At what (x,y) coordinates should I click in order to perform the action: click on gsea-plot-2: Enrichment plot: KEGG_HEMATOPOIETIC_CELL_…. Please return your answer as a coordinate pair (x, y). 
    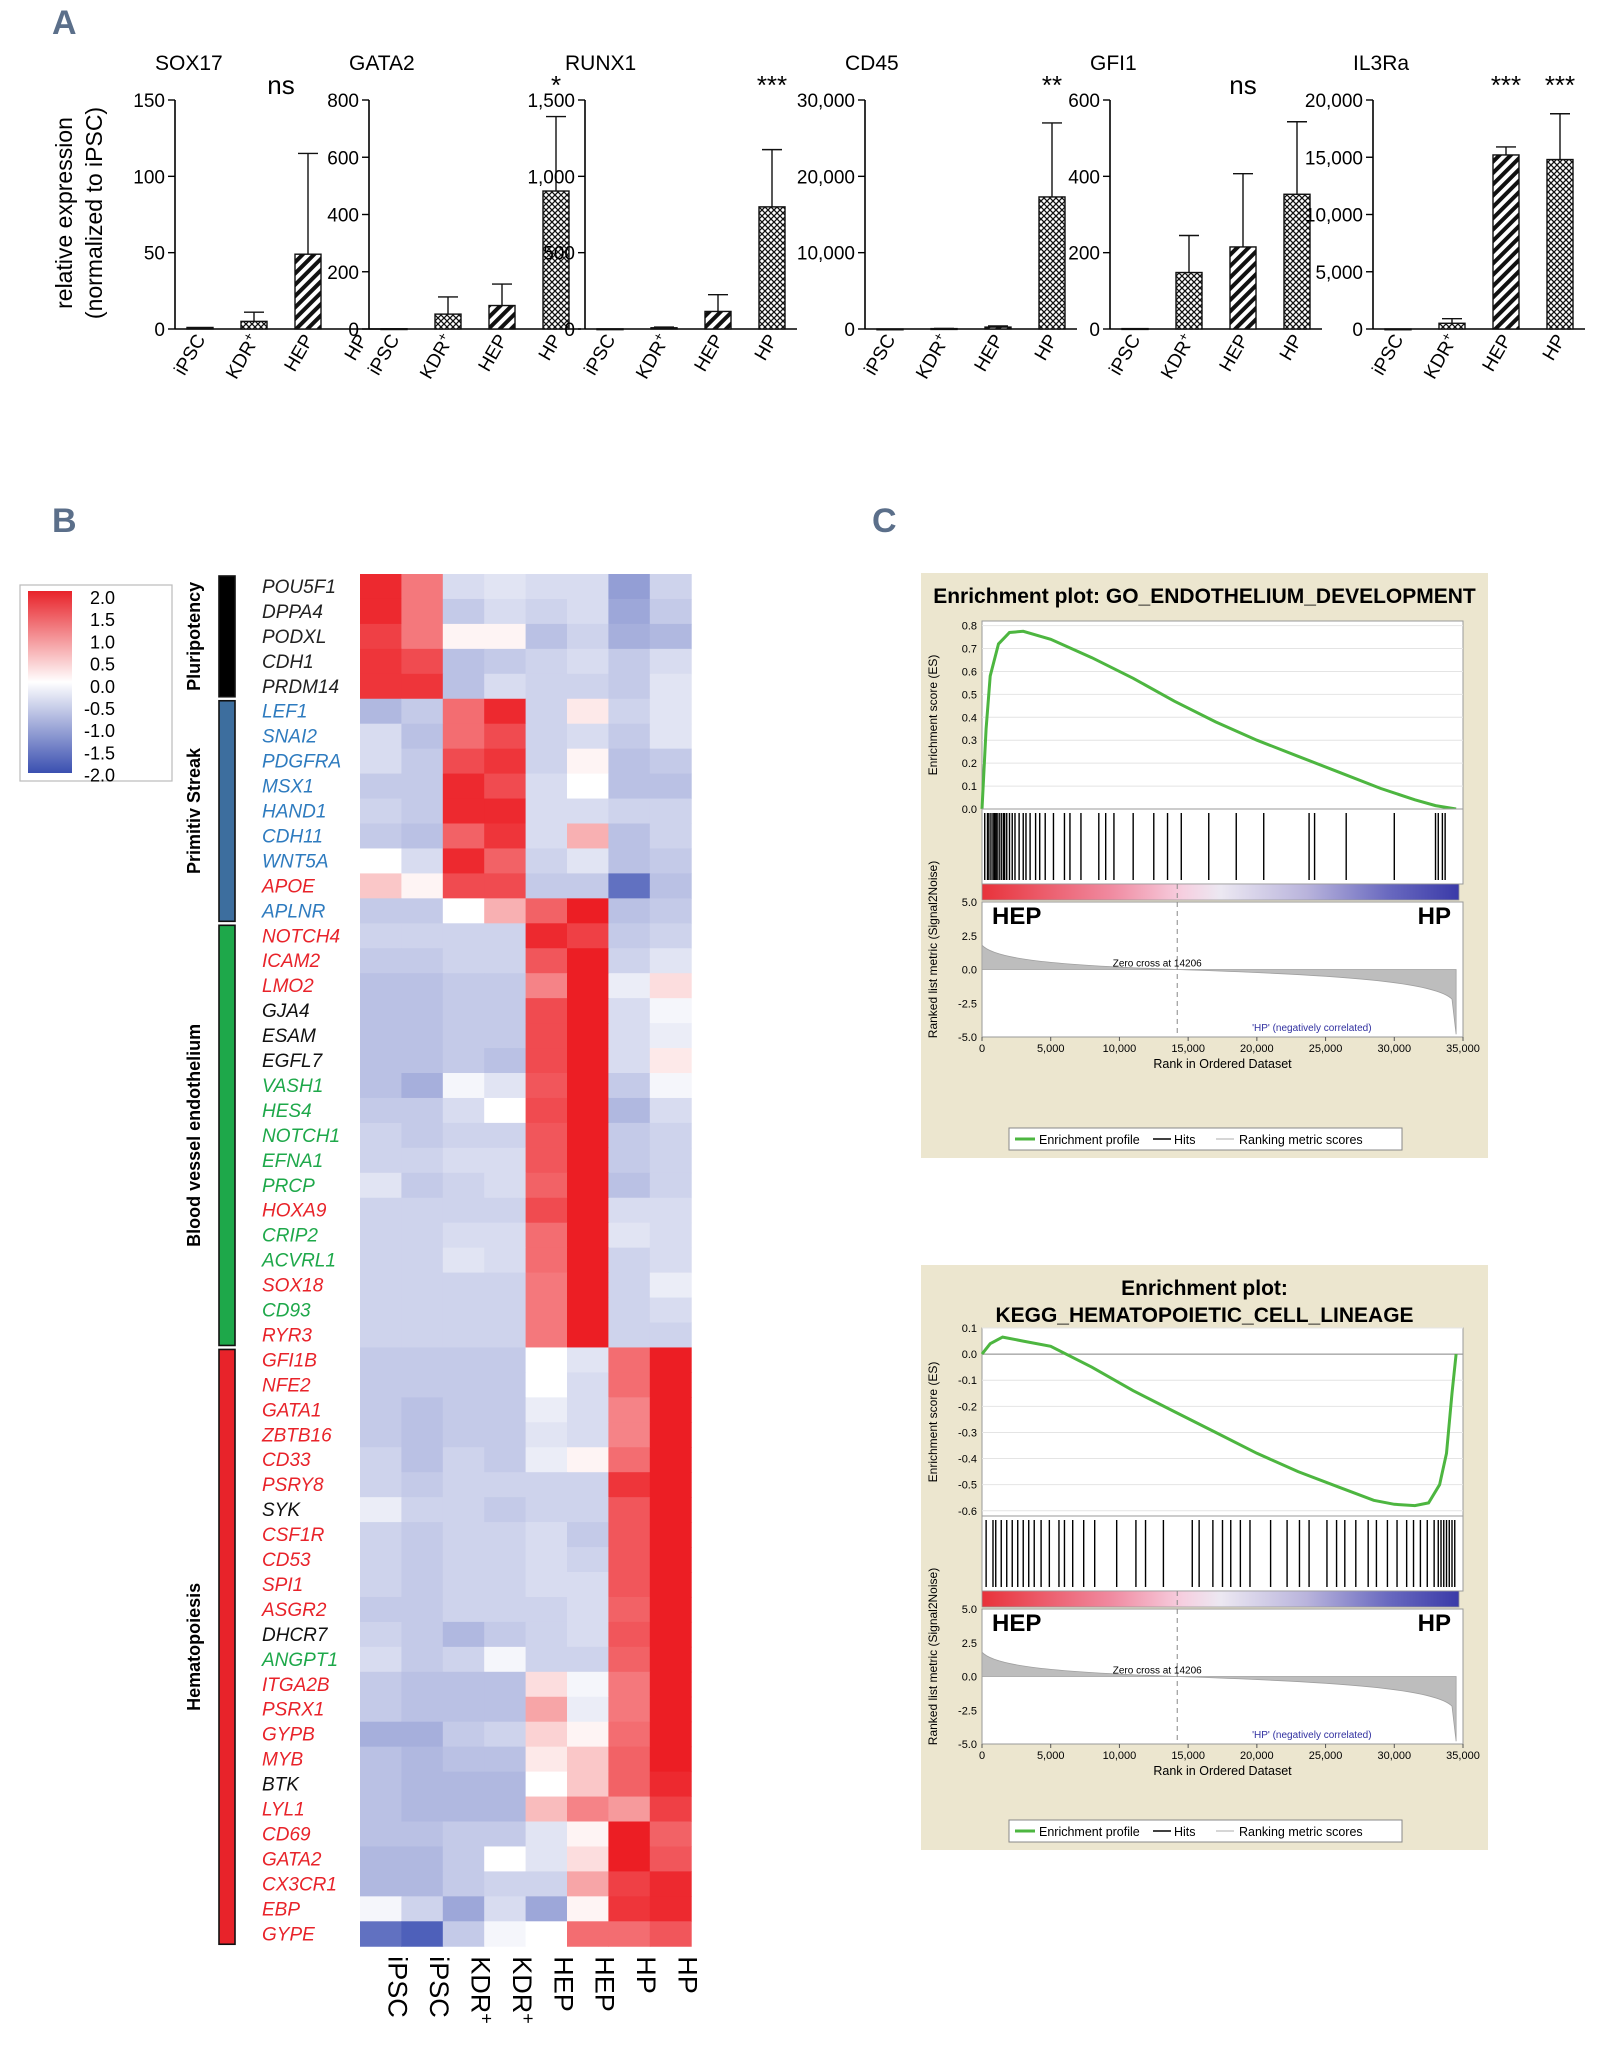
    Looking at the image, I should click on (1204, 1557).